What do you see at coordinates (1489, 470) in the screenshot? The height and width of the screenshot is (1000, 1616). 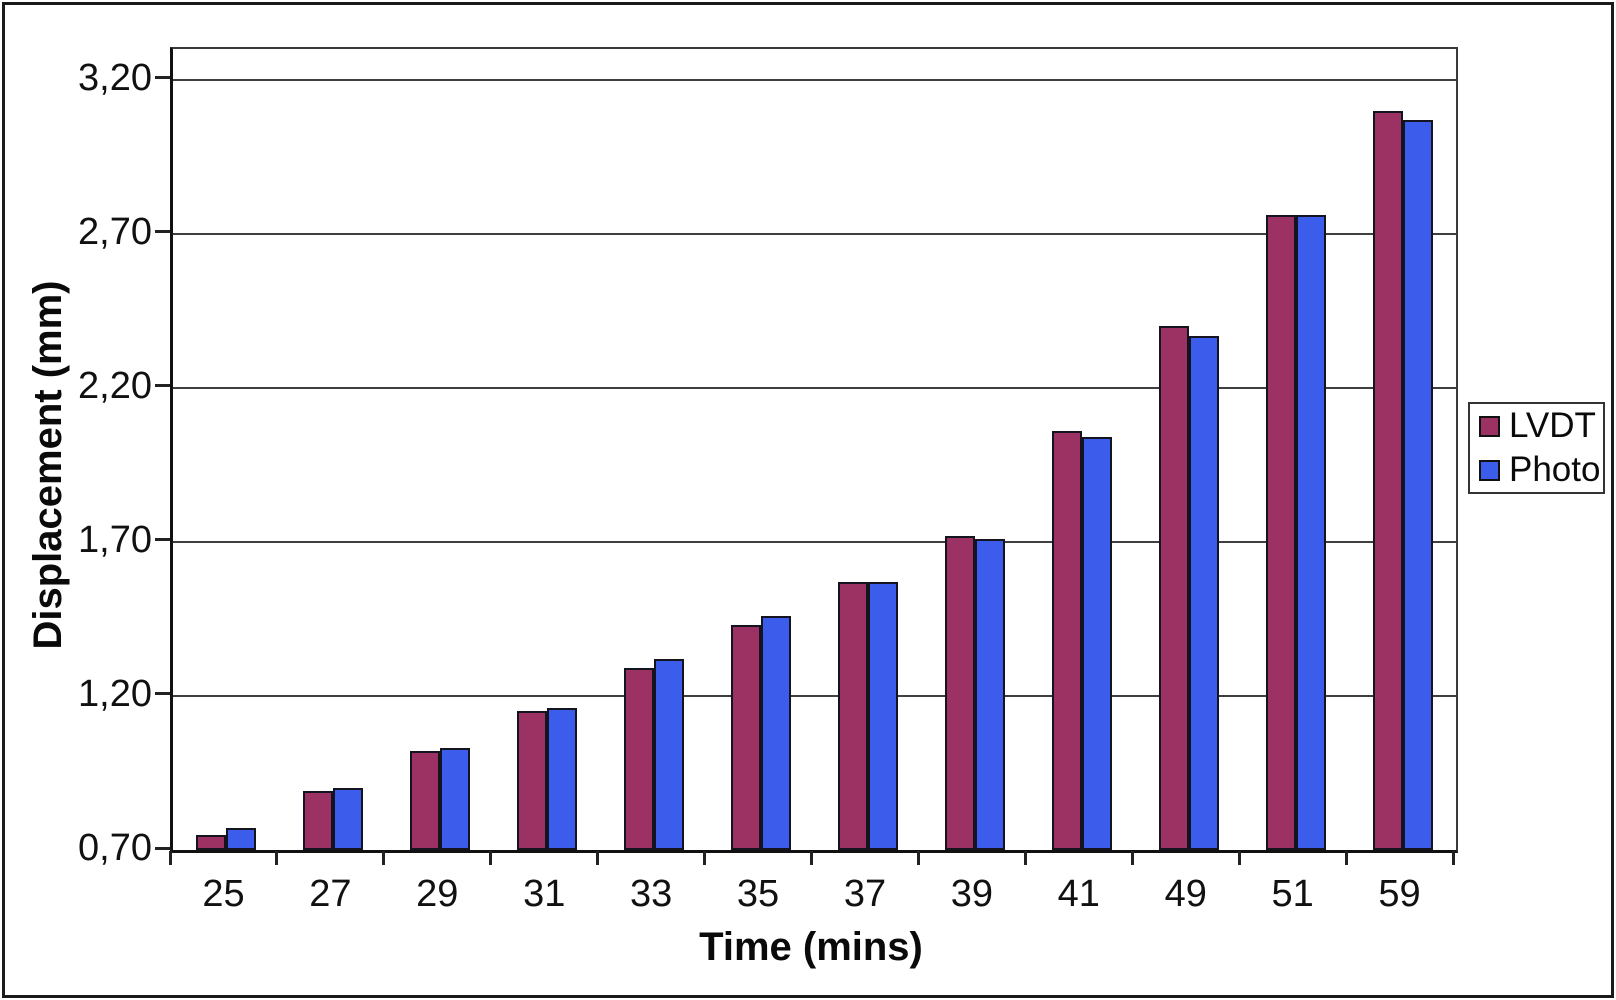 I see `legend-swatch-photo` at bounding box center [1489, 470].